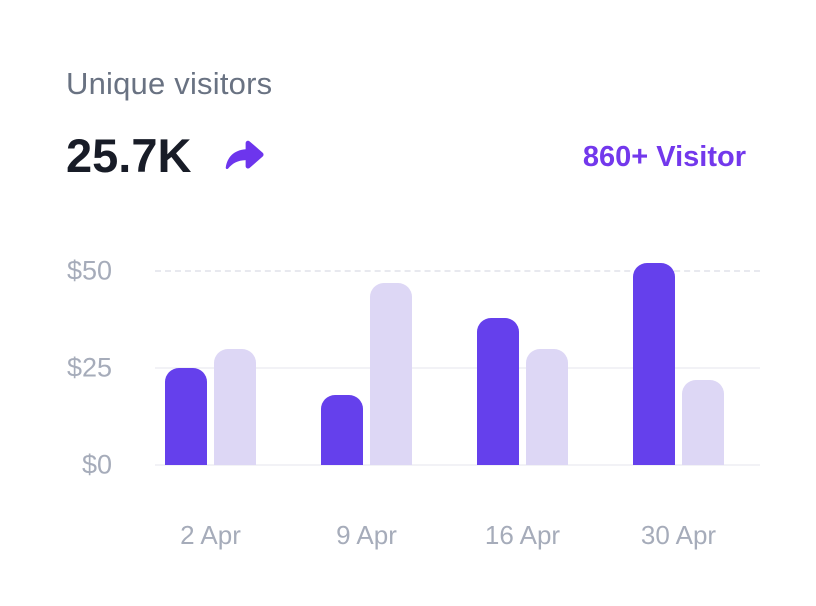 This screenshot has height=606, width=816. I want to click on bar-group-16-apr, so click(522, 391).